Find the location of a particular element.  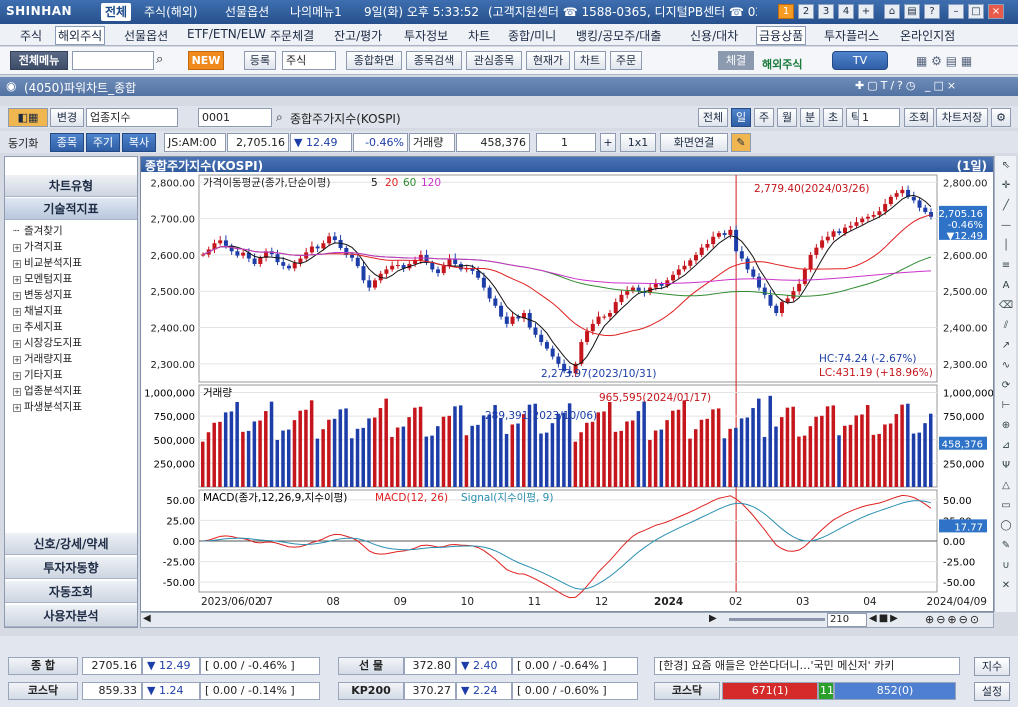

period-month-button: 월 is located at coordinates (787, 117).